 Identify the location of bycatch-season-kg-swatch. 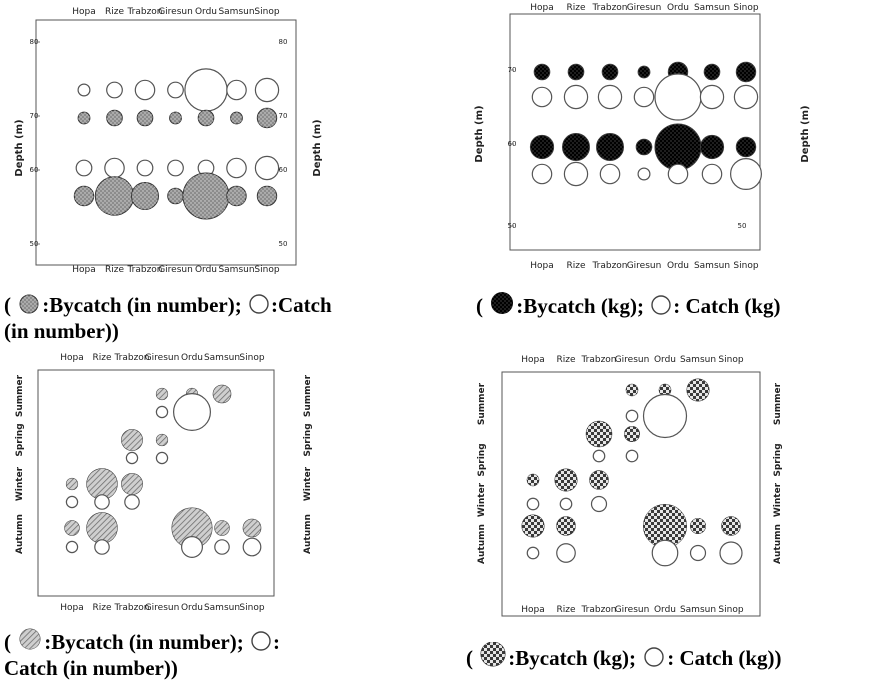
(493, 654).